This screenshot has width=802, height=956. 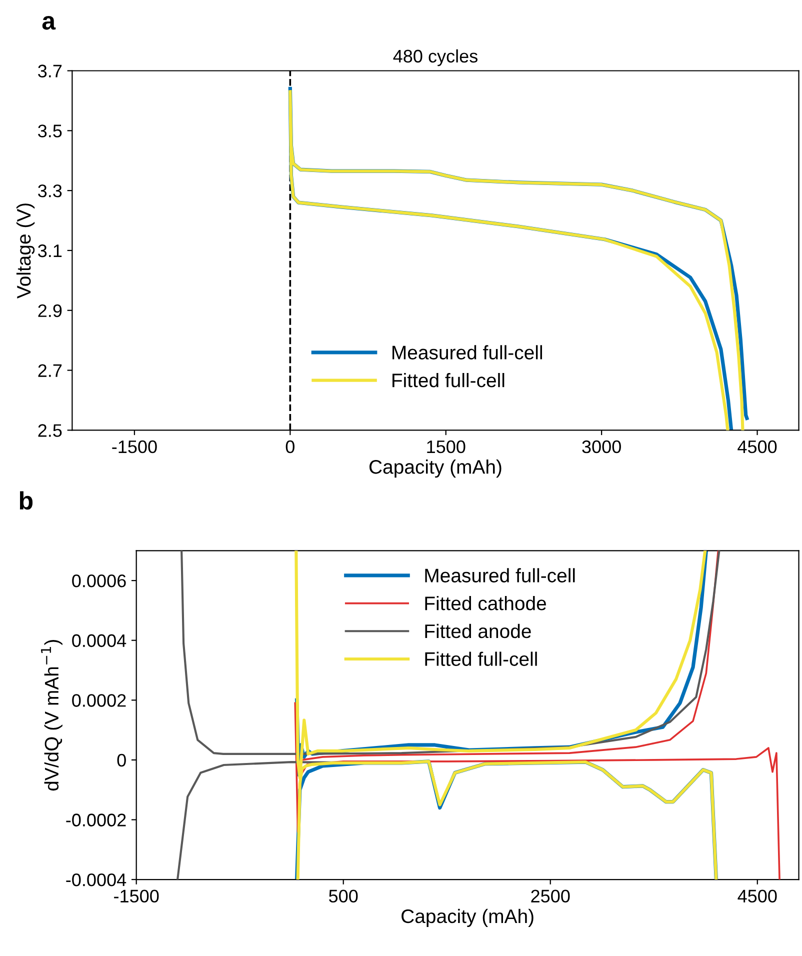 What do you see at coordinates (478, 631) in the screenshot?
I see `legend-label: Fitted anode` at bounding box center [478, 631].